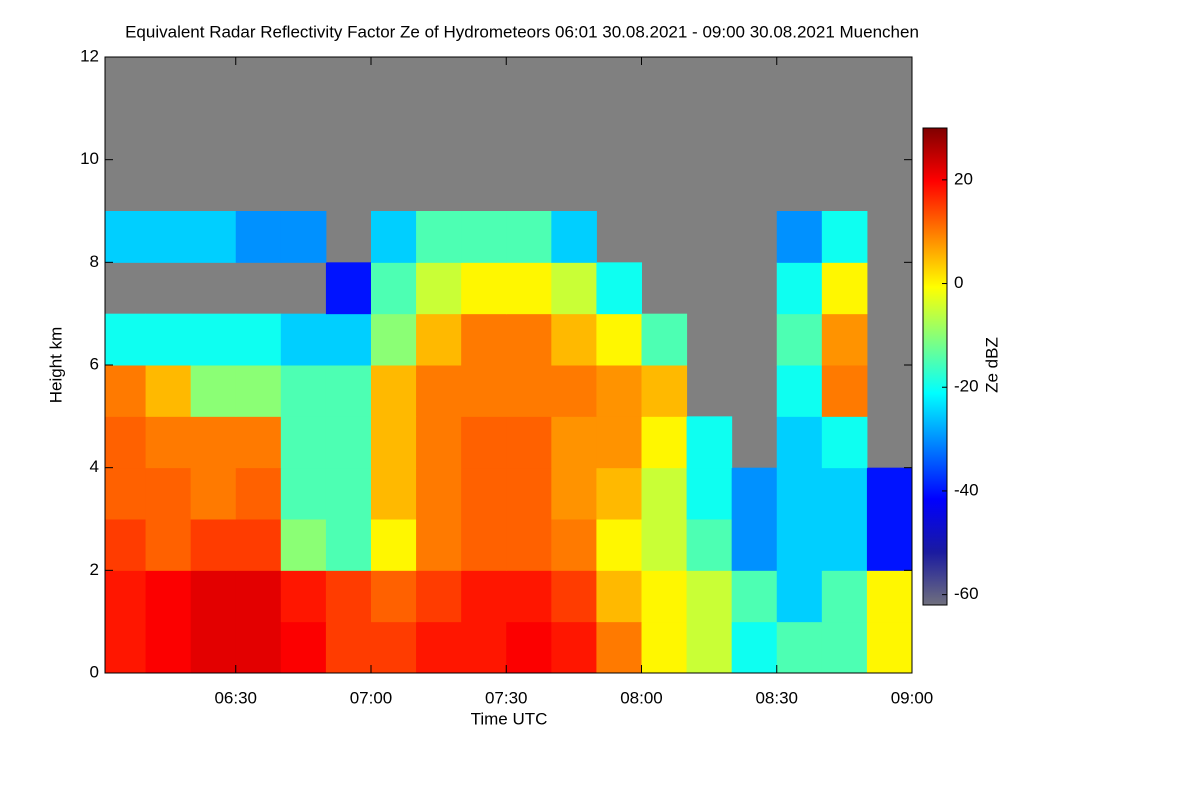  I want to click on colorbar-tick-label: -40, so click(966, 489).